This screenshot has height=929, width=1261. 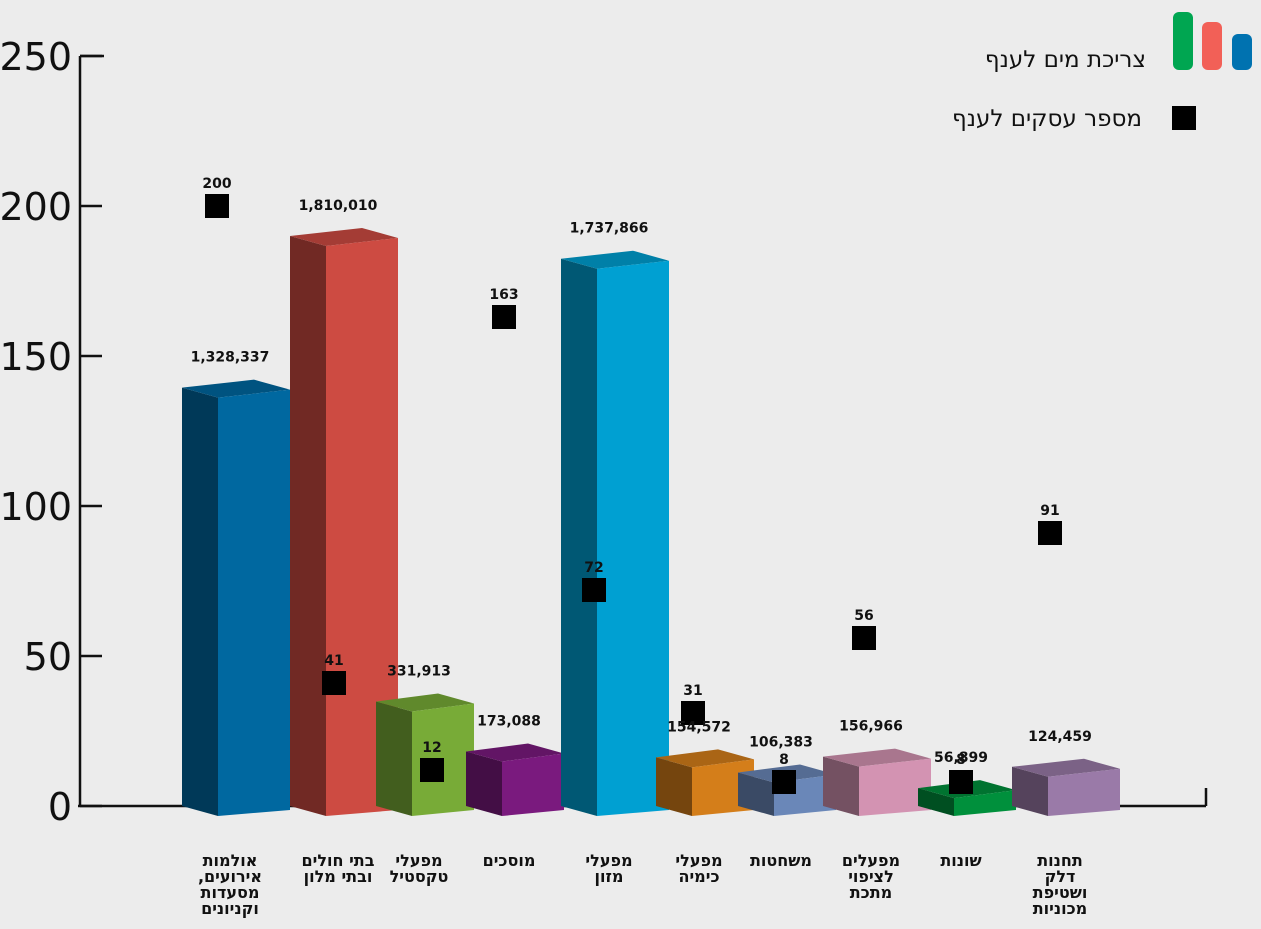 I want to click on category-label: מפעלי טקסטיל, so click(x=419, y=868).